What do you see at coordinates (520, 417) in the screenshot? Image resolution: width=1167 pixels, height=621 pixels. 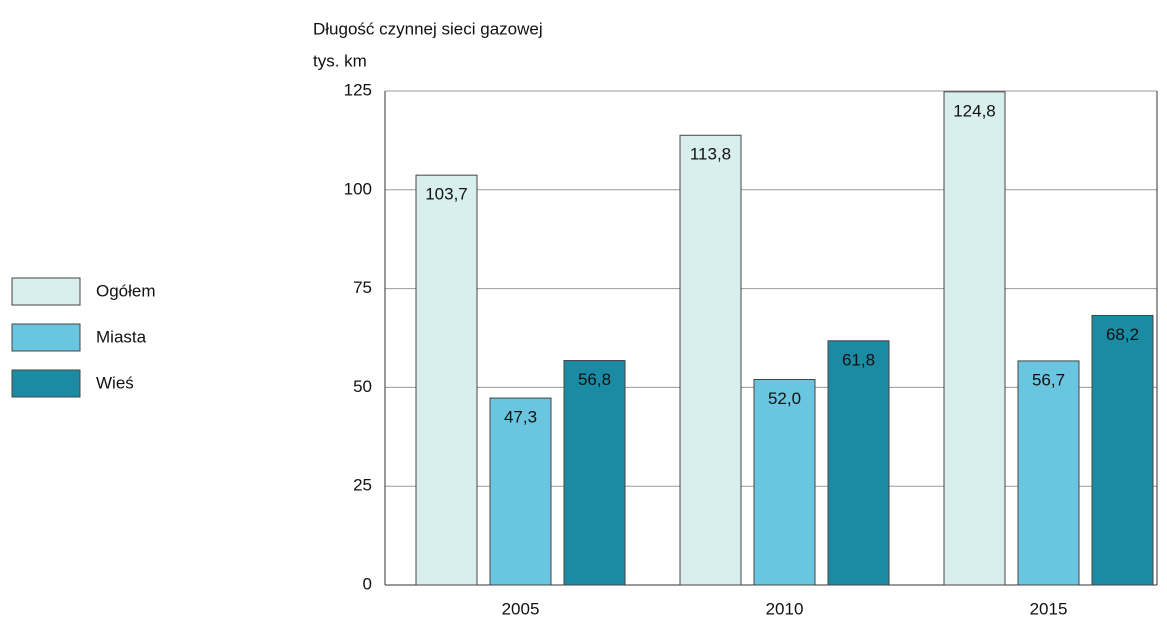 I see `value-label: 47,3` at bounding box center [520, 417].